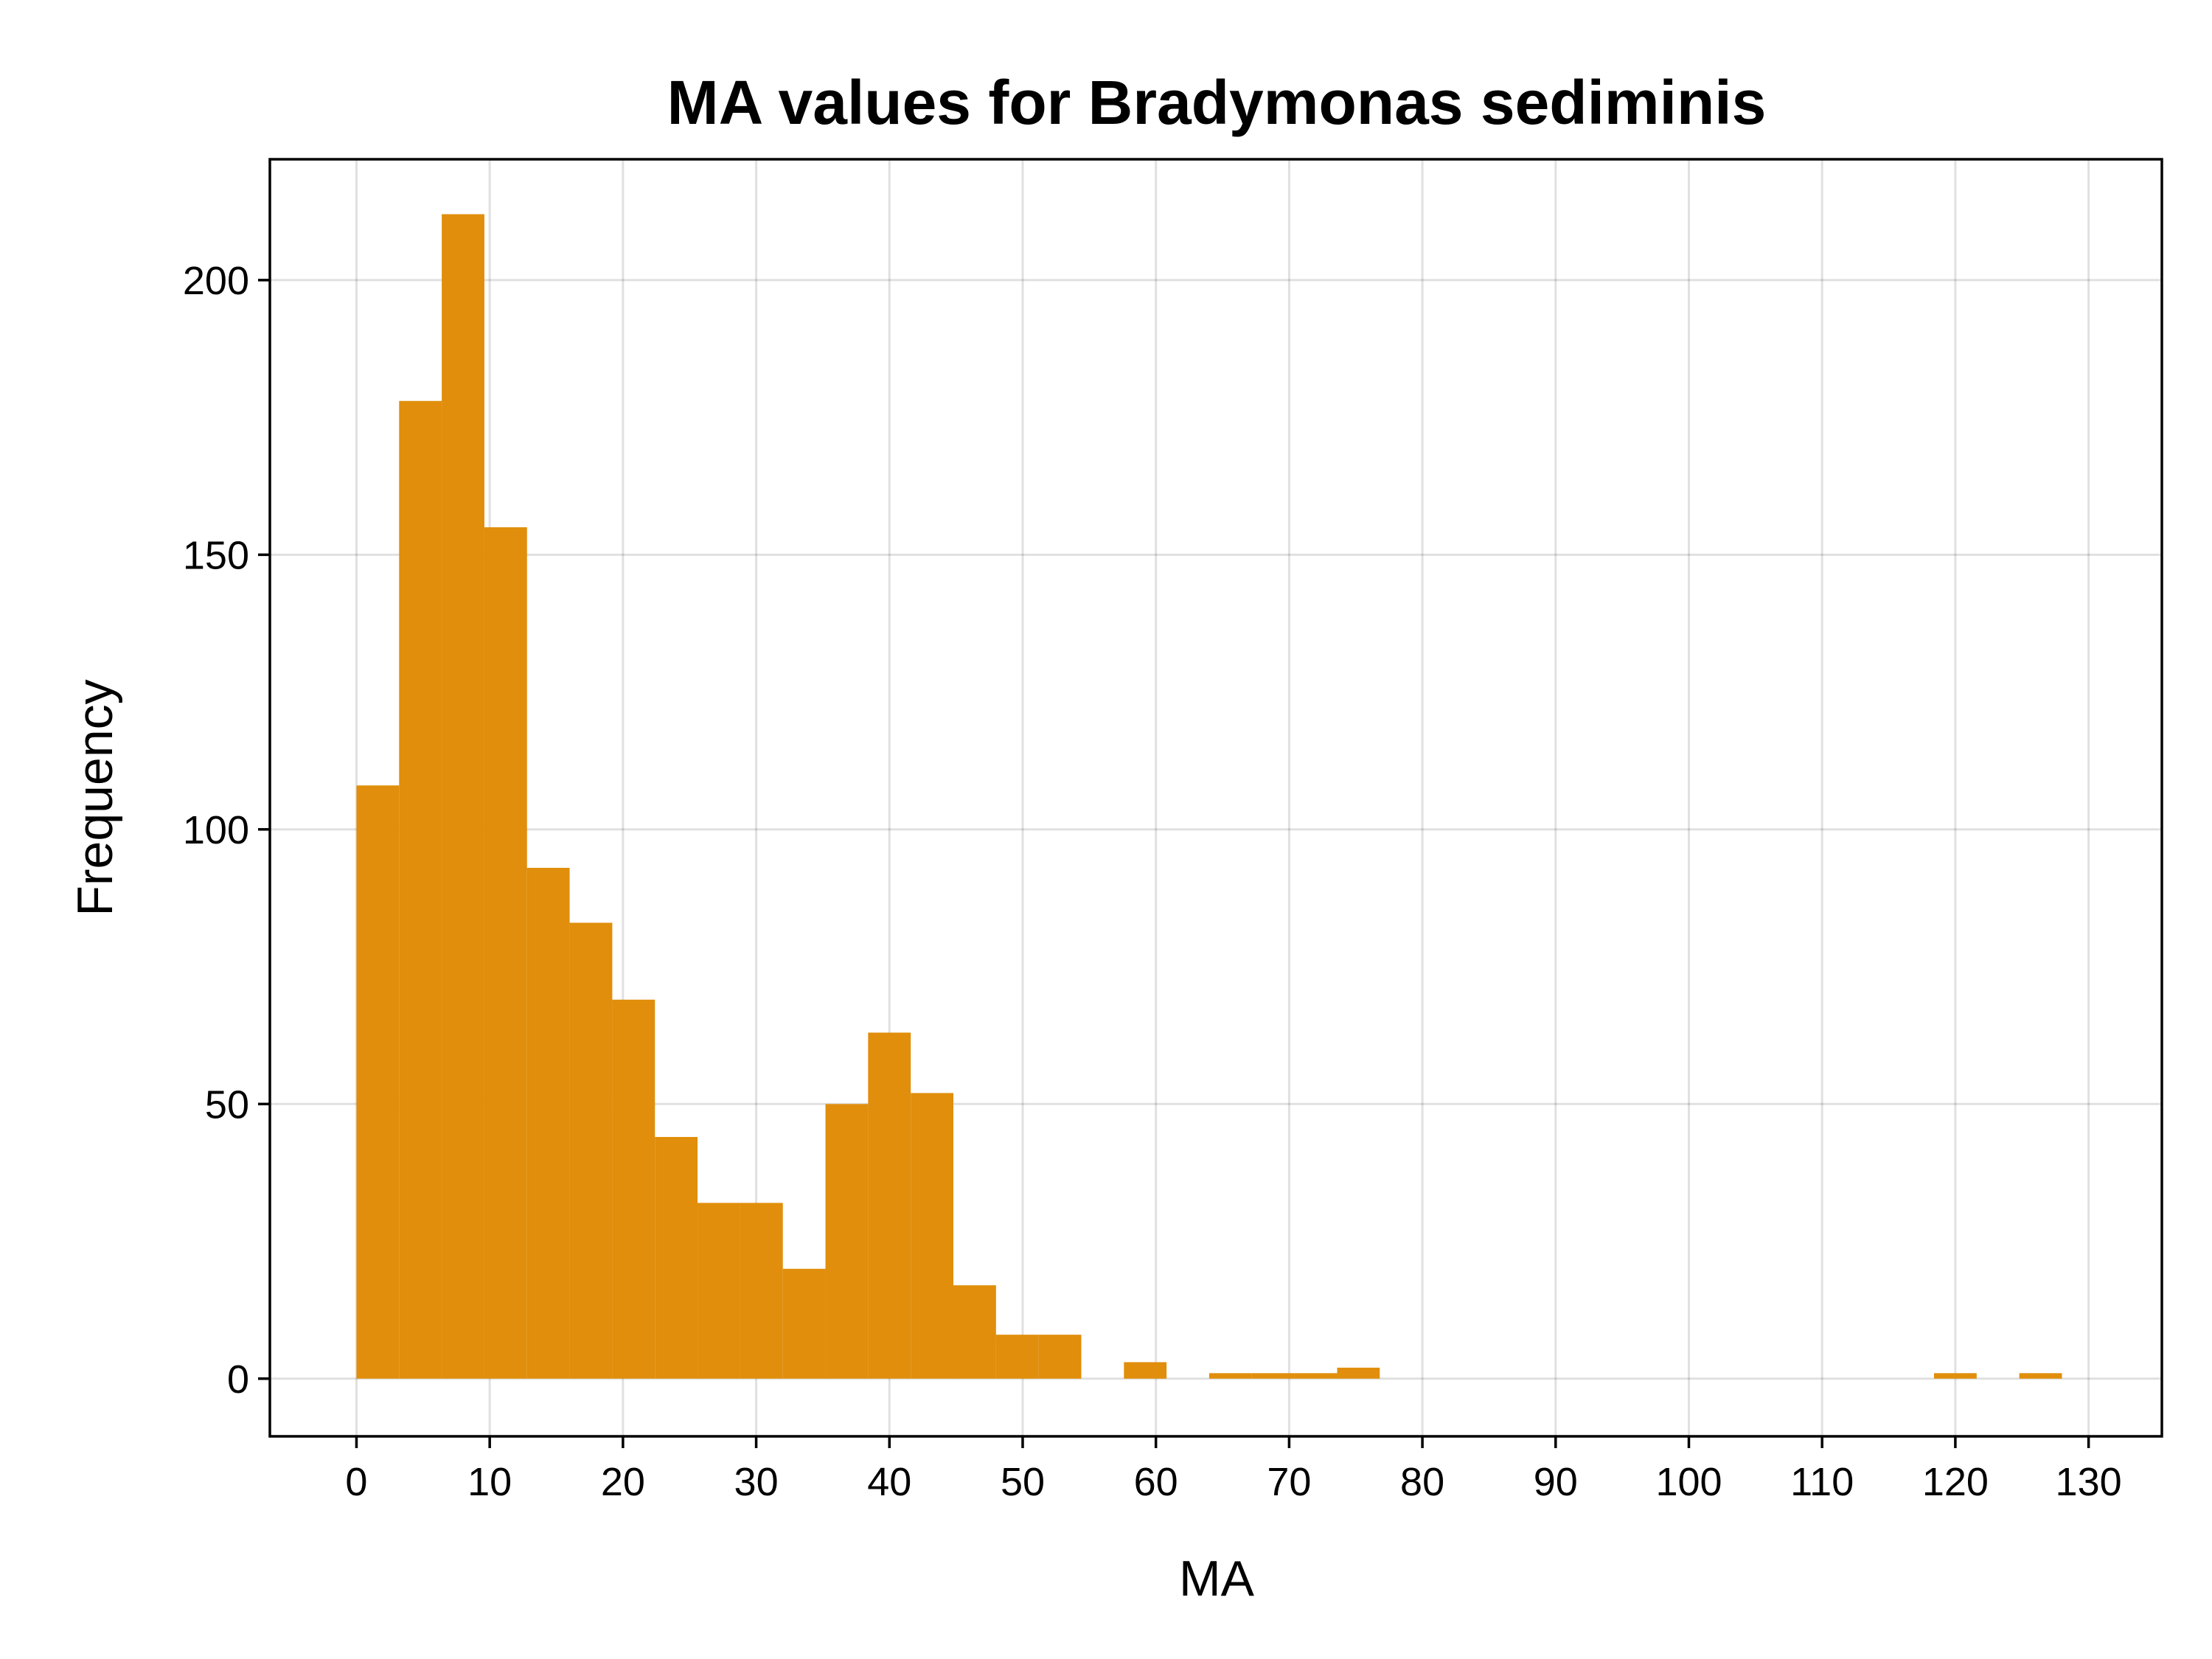 Image resolution: width=2212 pixels, height=1659 pixels. What do you see at coordinates (1289, 1482) in the screenshot?
I see `x-tick-label: 70` at bounding box center [1289, 1482].